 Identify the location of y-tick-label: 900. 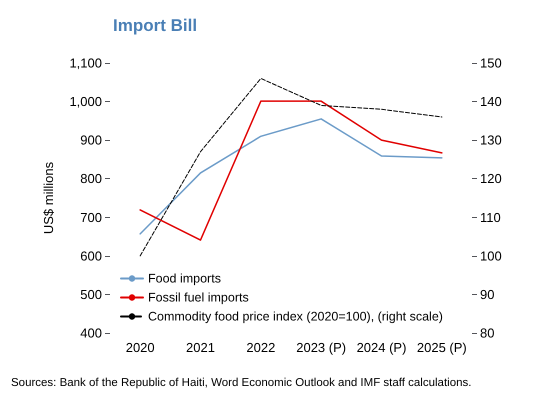
(91, 140).